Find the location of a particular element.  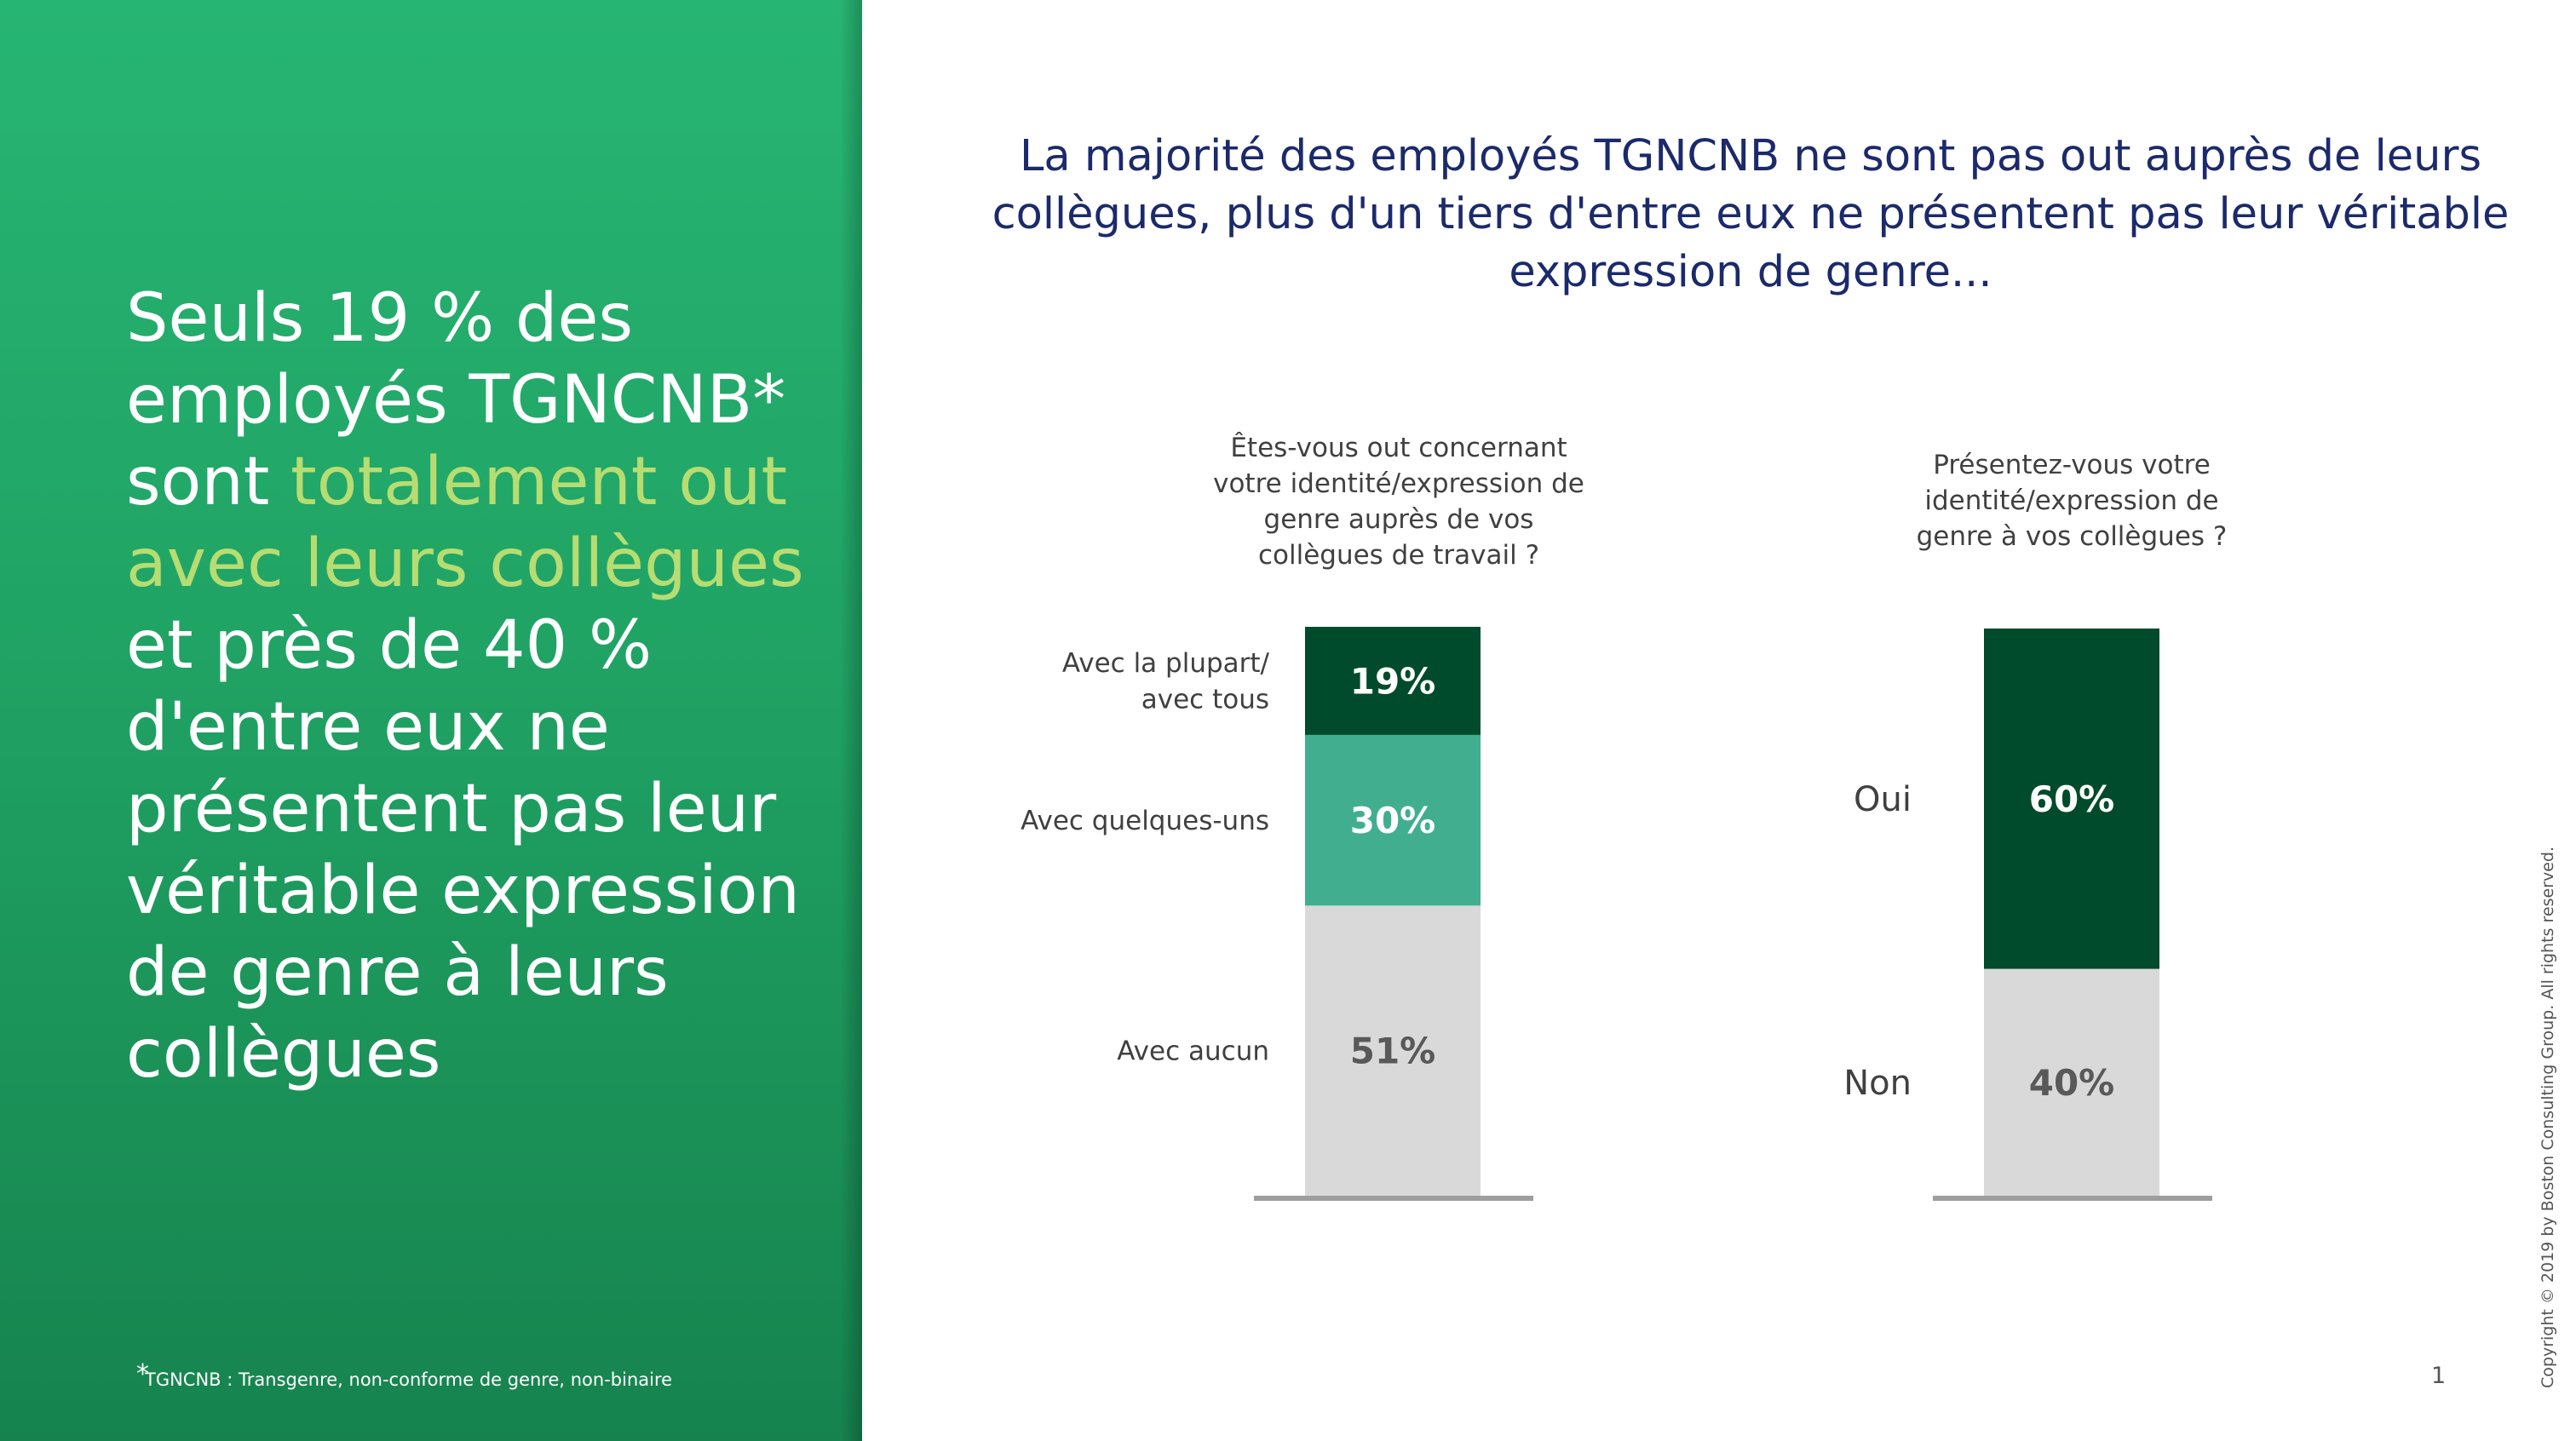

chart-2-category-label: Non is located at coordinates (1878, 1083).